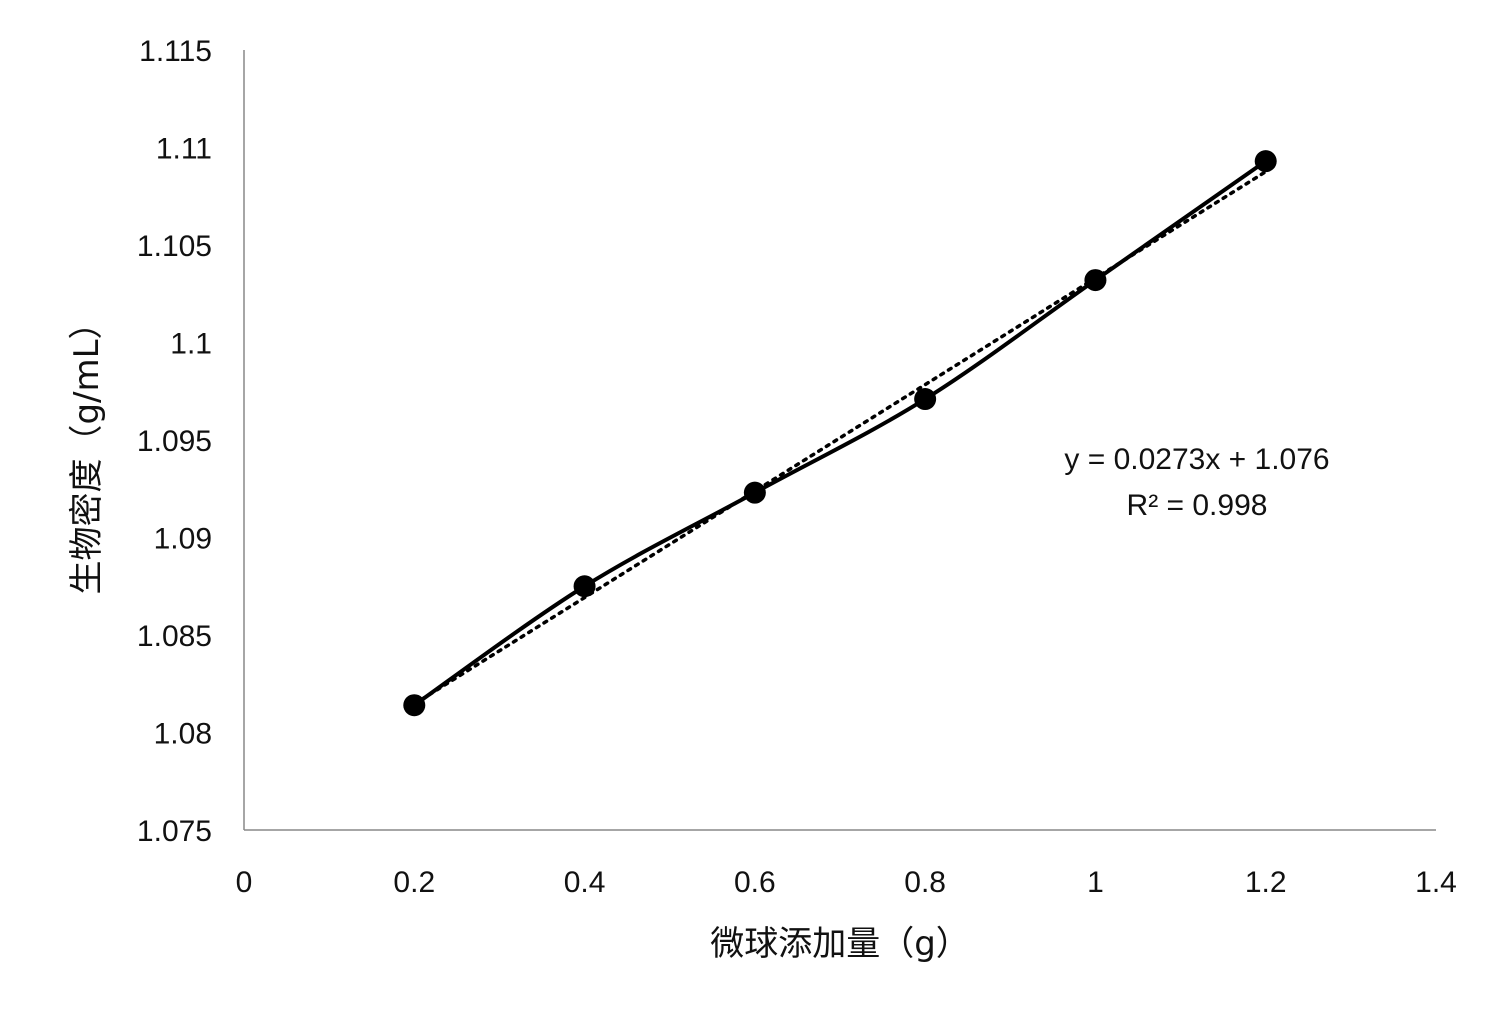 The height and width of the screenshot is (1024, 1510). I want to click on y-tick-label: 1.08, so click(183, 734).